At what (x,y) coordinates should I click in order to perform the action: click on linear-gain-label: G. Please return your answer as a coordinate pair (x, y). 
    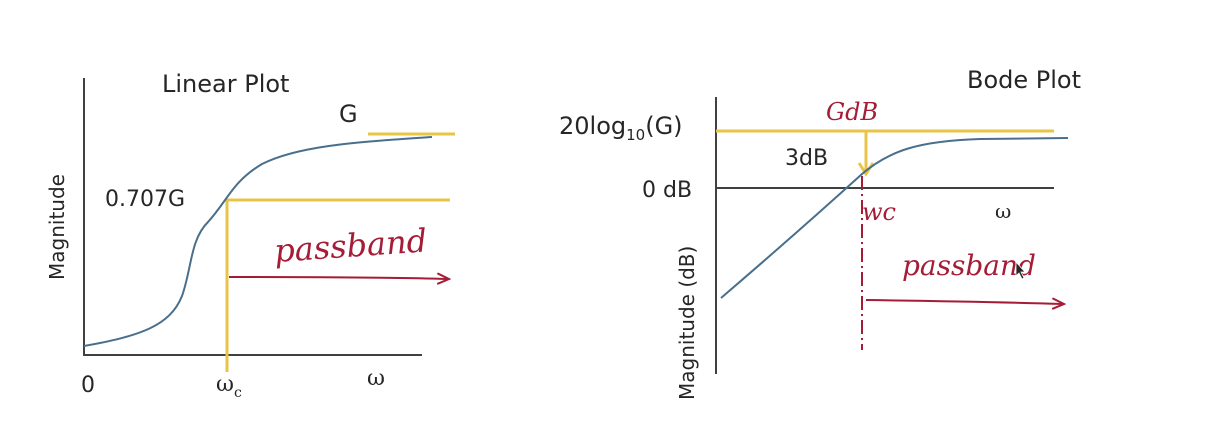
    Looking at the image, I should click on (348, 114).